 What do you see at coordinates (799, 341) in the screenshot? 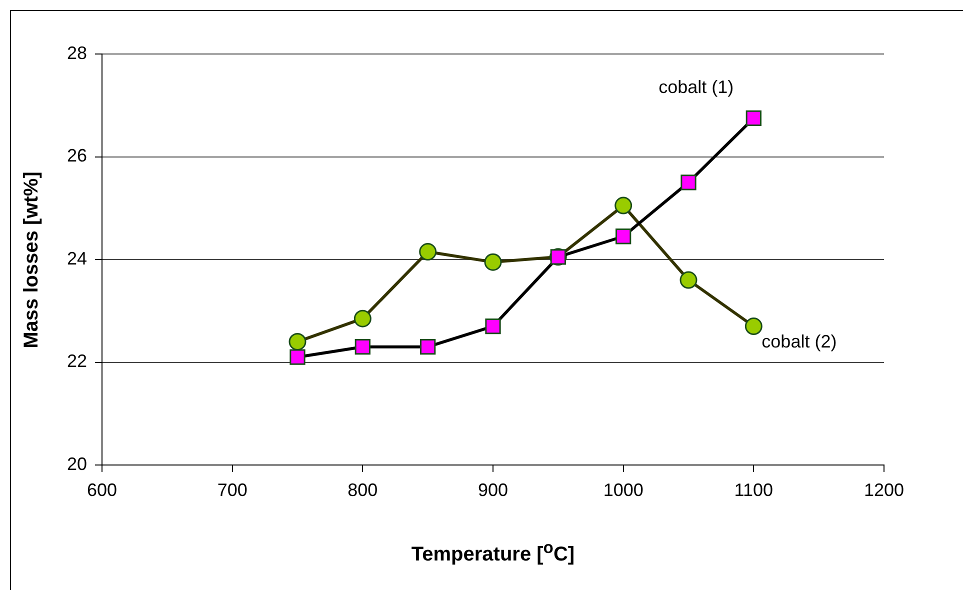
I see `series-label: cobalt (2)` at bounding box center [799, 341].